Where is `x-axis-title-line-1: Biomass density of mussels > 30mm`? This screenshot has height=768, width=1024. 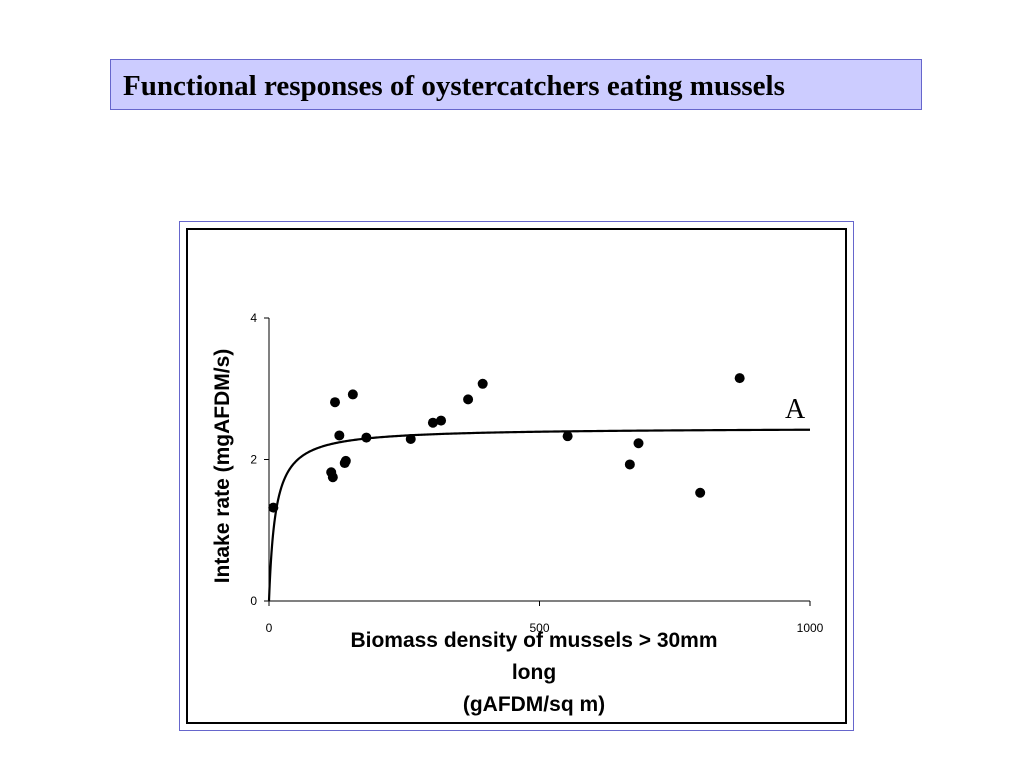 x-axis-title-line-1: Biomass density of mussels > 30mm is located at coordinates (533, 640).